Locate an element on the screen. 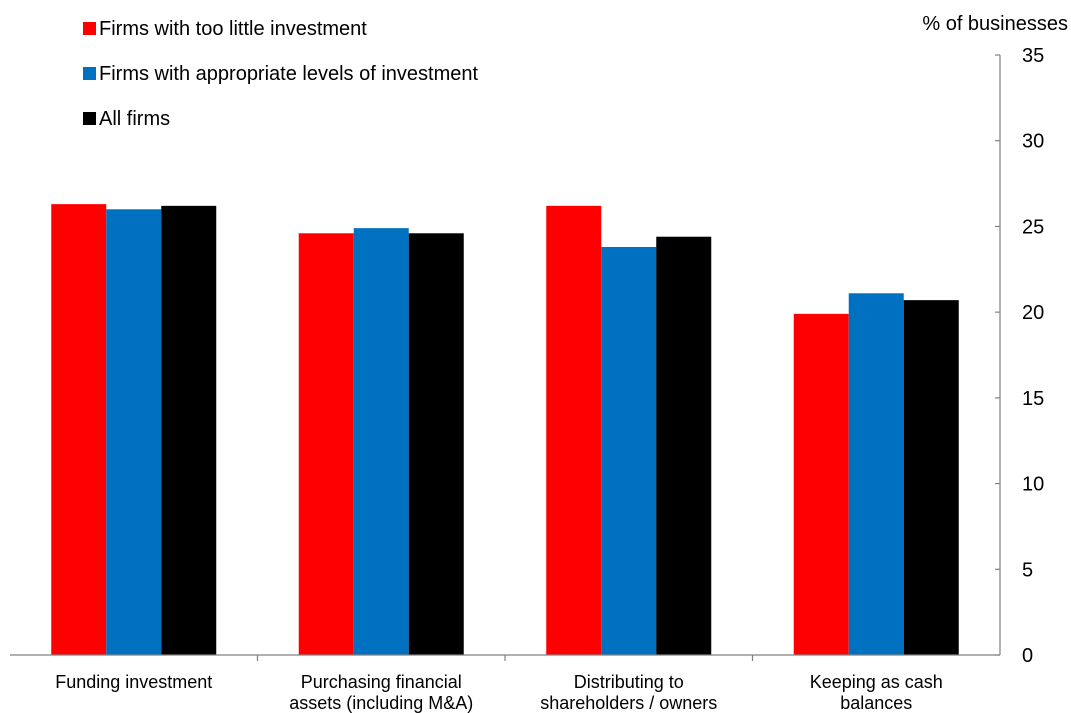 The image size is (1071, 713). y-tick-label: 0 is located at coordinates (1027, 656).